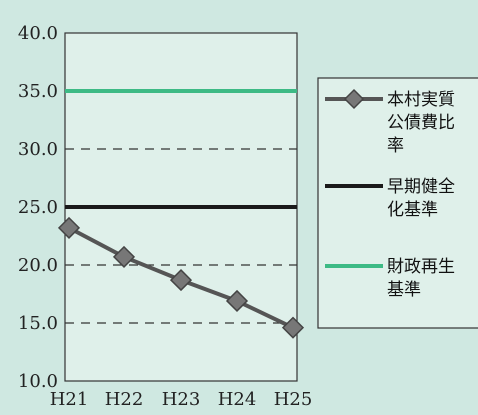 Image resolution: width=478 pixels, height=415 pixels. I want to click on y-axis-ticks: 10.0 15.0 20.0 25.0 30.0 35.0 40.0, so click(38, 207).